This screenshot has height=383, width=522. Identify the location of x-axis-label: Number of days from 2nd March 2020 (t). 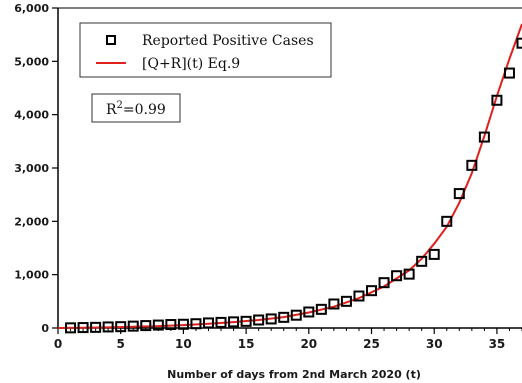
(294, 374).